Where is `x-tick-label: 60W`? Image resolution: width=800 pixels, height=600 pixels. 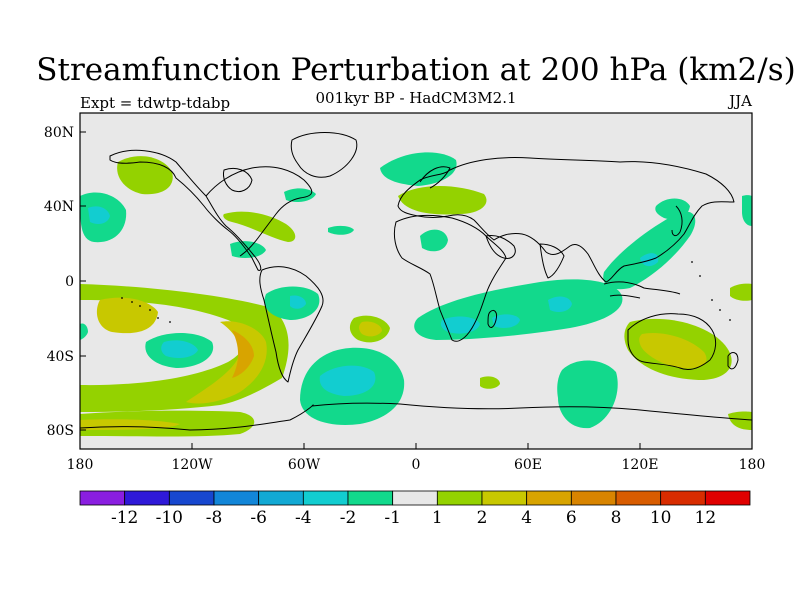 x-tick-label: 60W is located at coordinates (304, 465).